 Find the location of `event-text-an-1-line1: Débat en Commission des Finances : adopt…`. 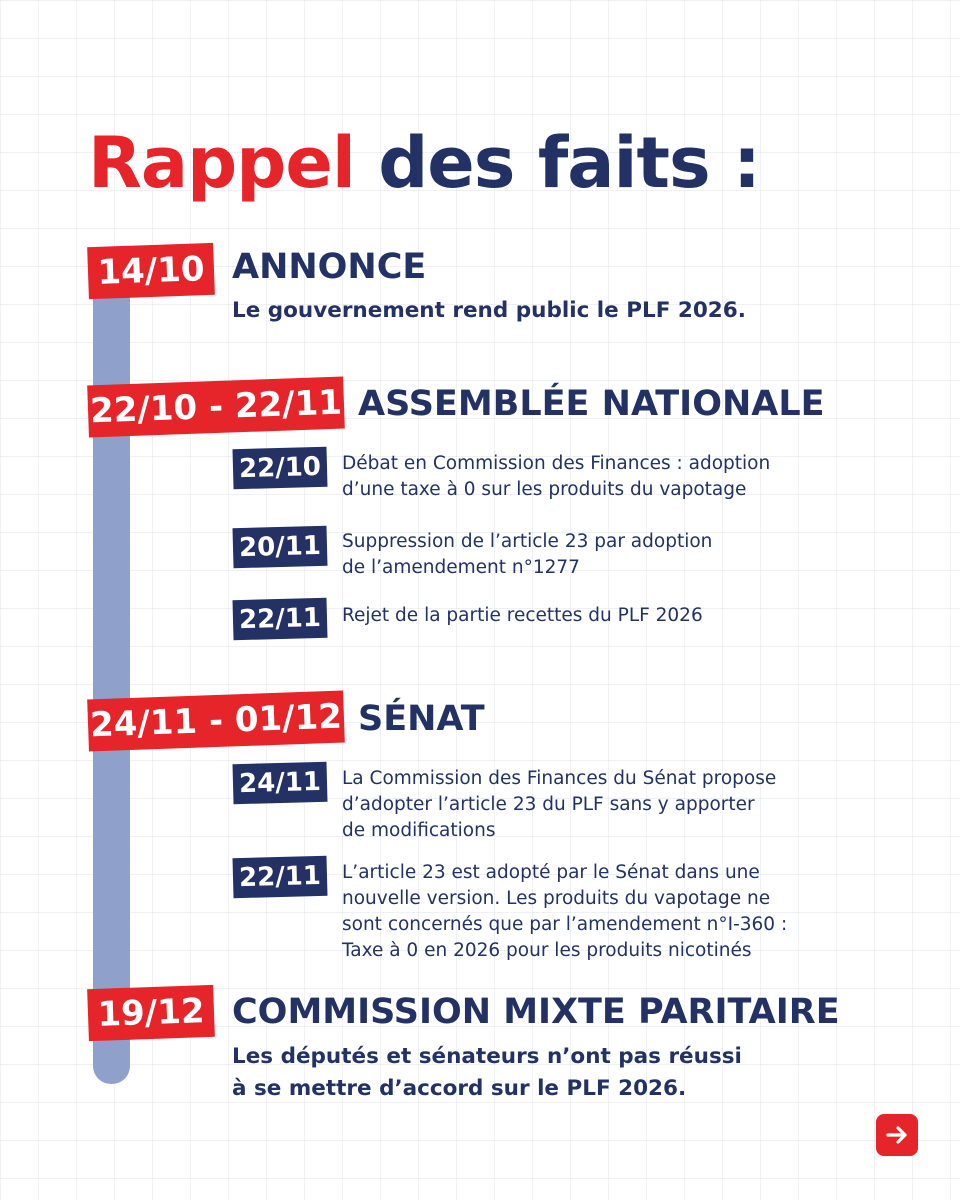

event-text-an-1-line1: Débat en Commission des Finances : adopt… is located at coordinates (556, 463).